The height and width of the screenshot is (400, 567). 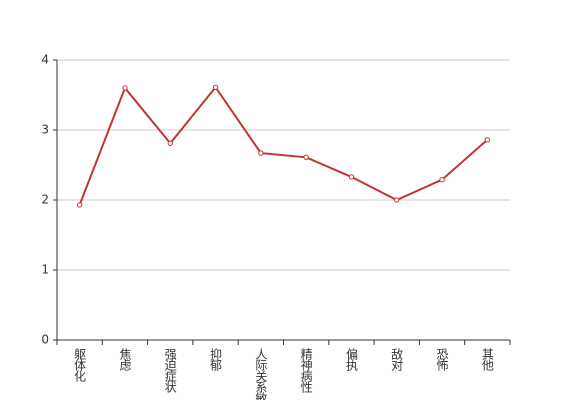 What do you see at coordinates (45, 60) in the screenshot?
I see `y-tick-label: 4` at bounding box center [45, 60].